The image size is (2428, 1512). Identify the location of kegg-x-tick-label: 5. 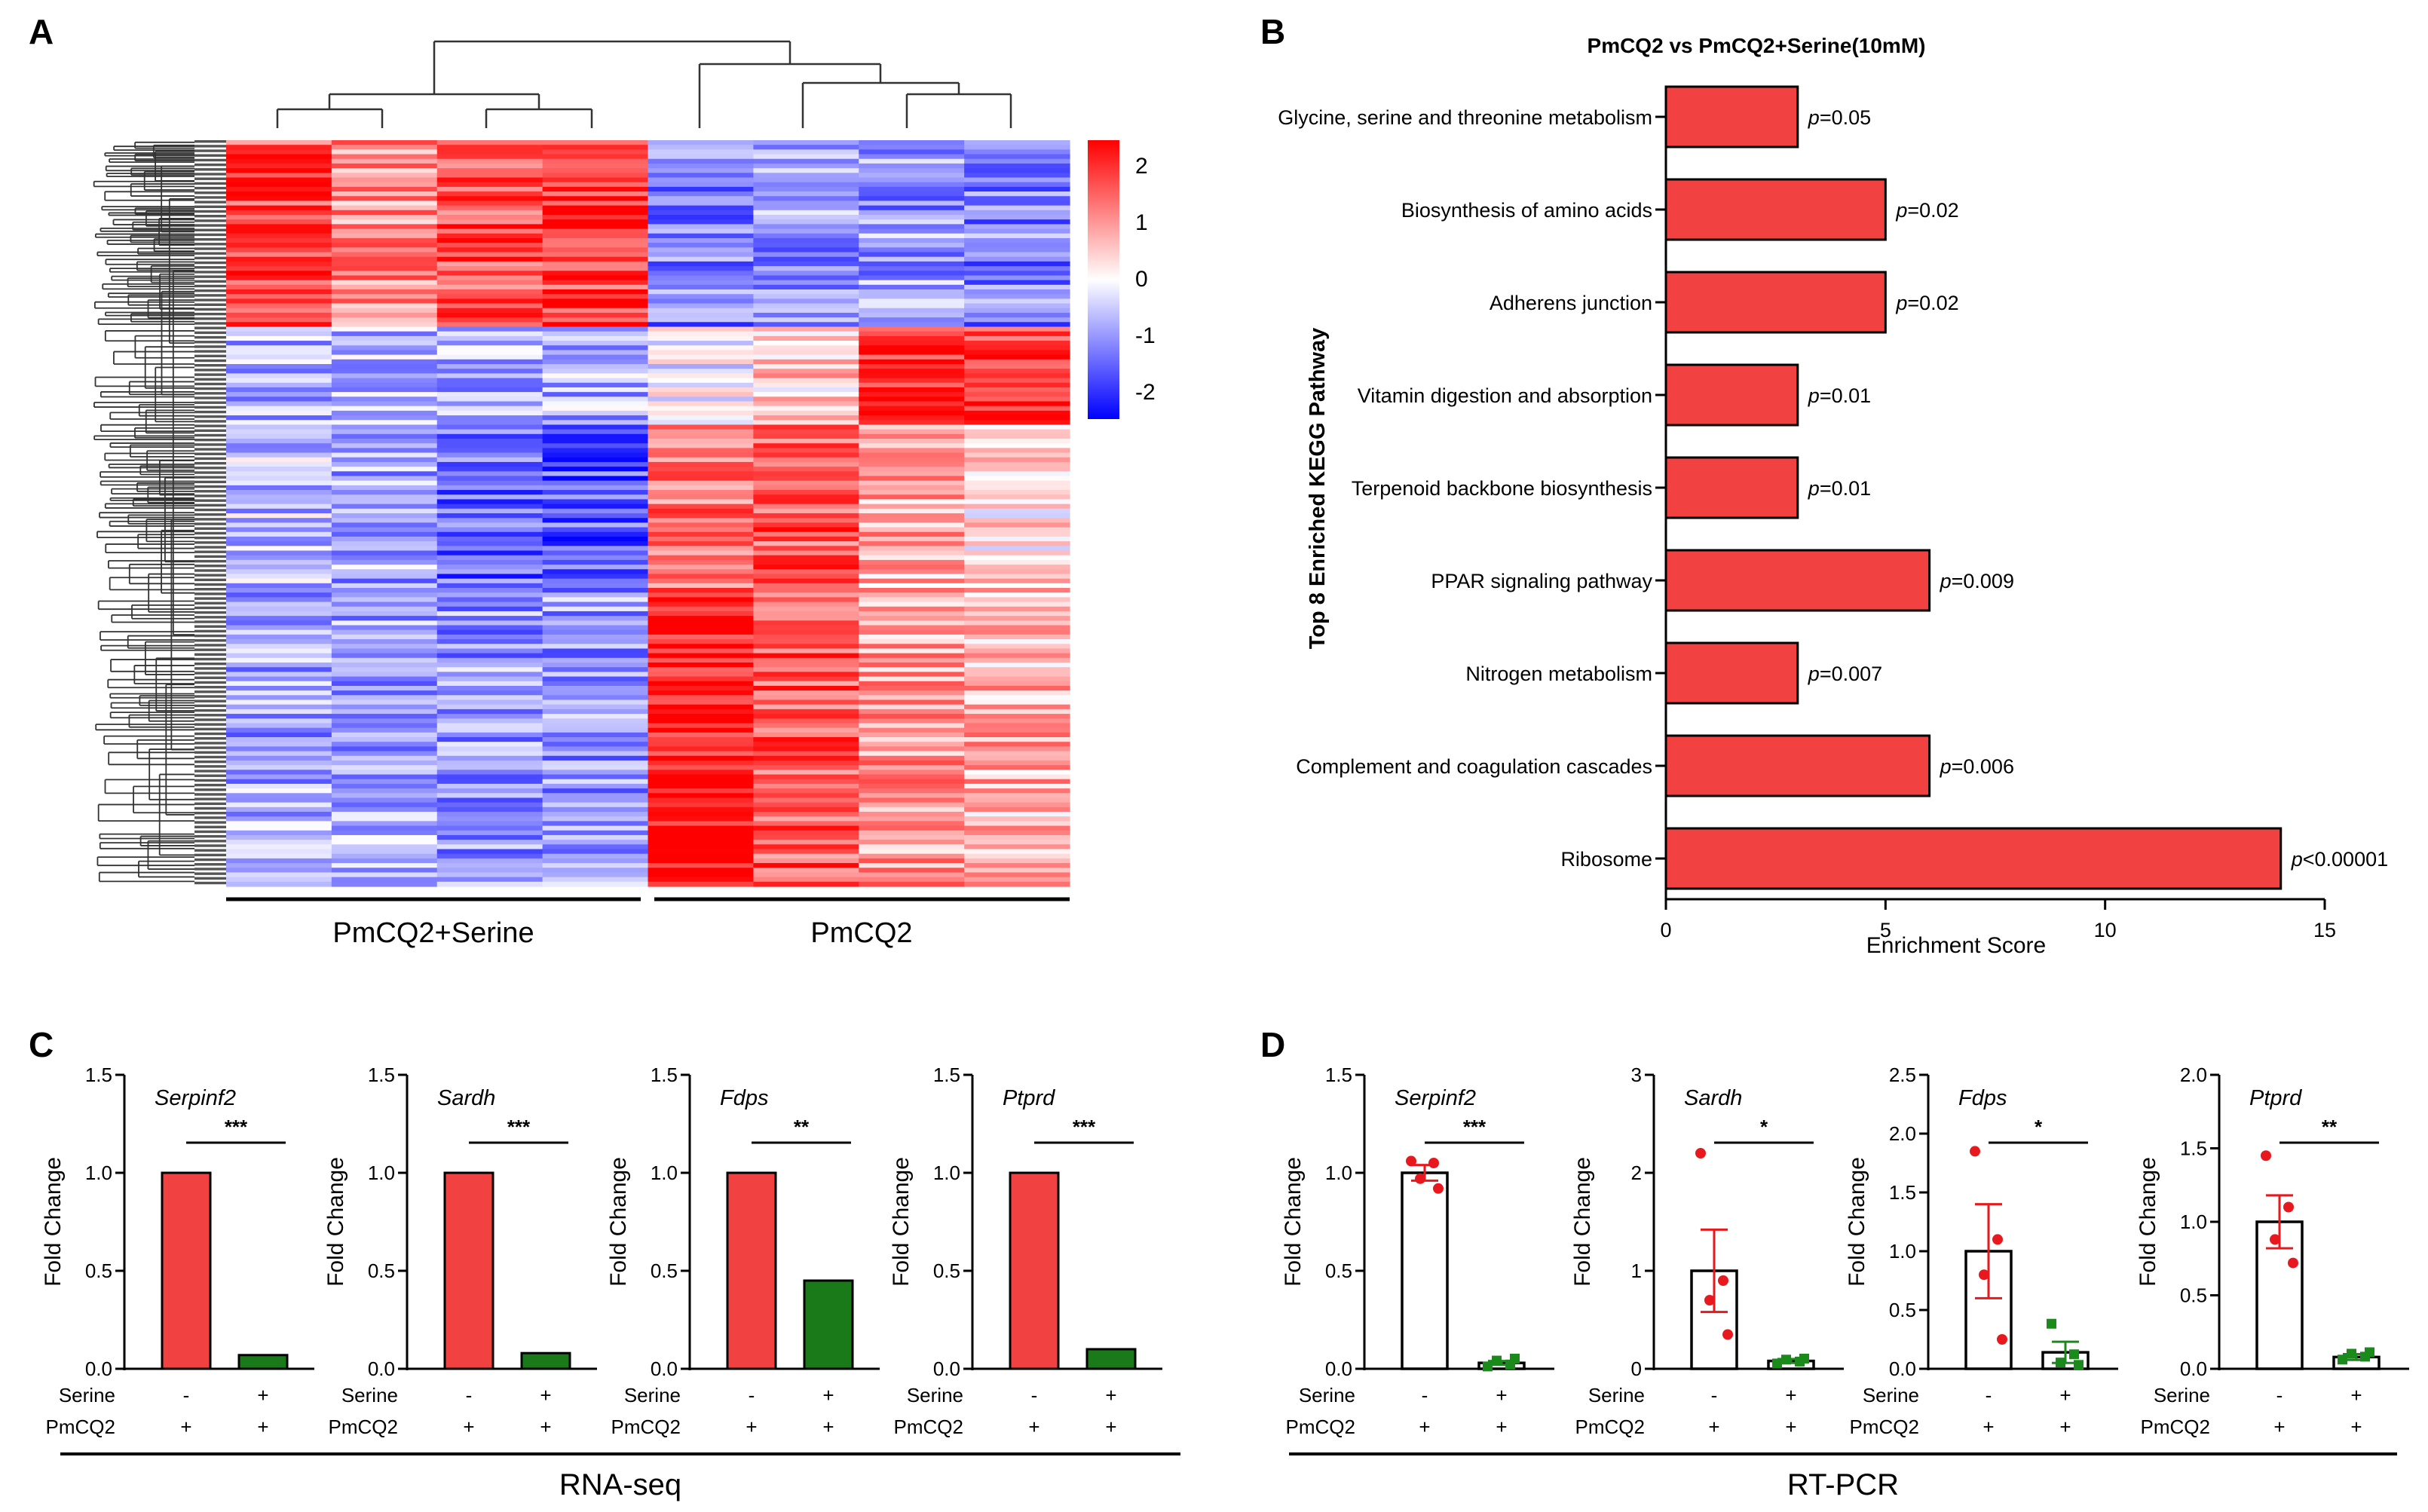
(1885, 930).